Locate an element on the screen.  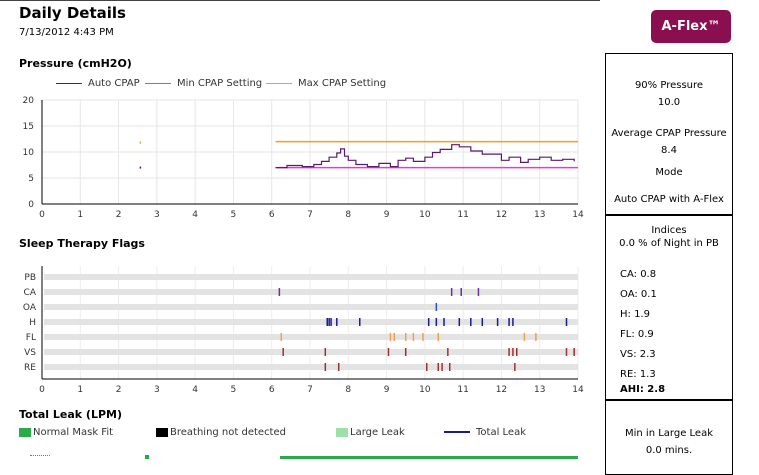
legend-auto-cpap: Auto CPAP is located at coordinates (98, 83).